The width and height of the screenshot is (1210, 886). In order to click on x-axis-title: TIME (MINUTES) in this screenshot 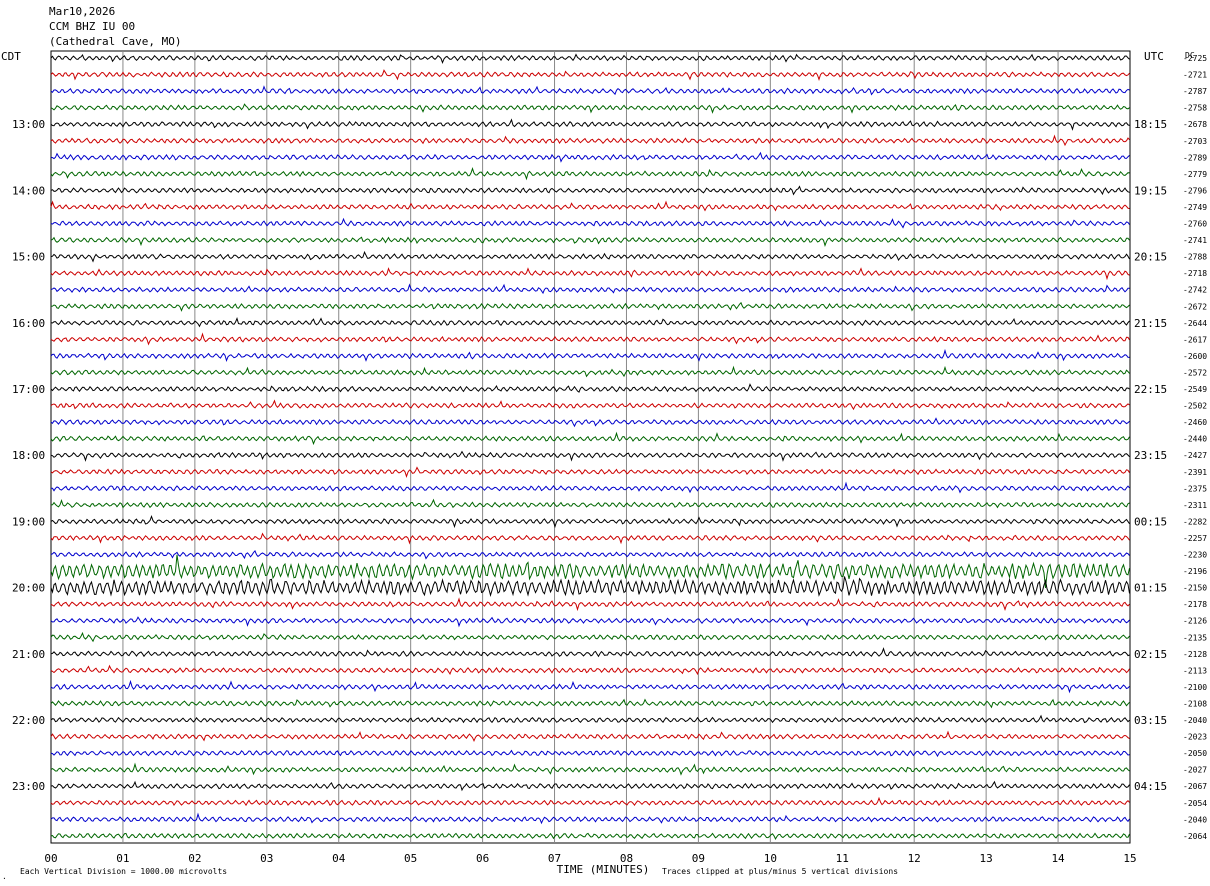, I will do `click(603, 869)`.